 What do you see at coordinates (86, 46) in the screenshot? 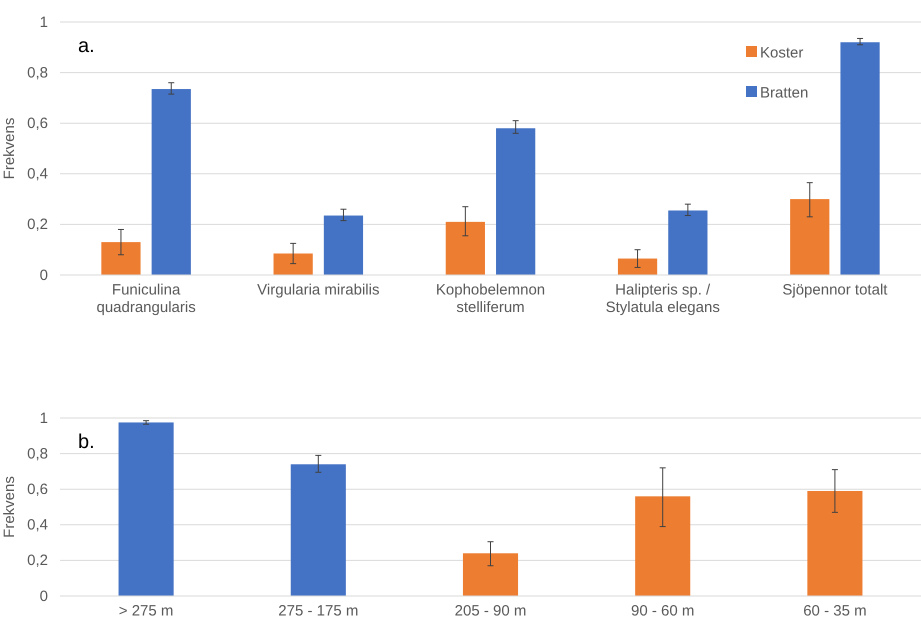
I see `annotation: a.` at bounding box center [86, 46].